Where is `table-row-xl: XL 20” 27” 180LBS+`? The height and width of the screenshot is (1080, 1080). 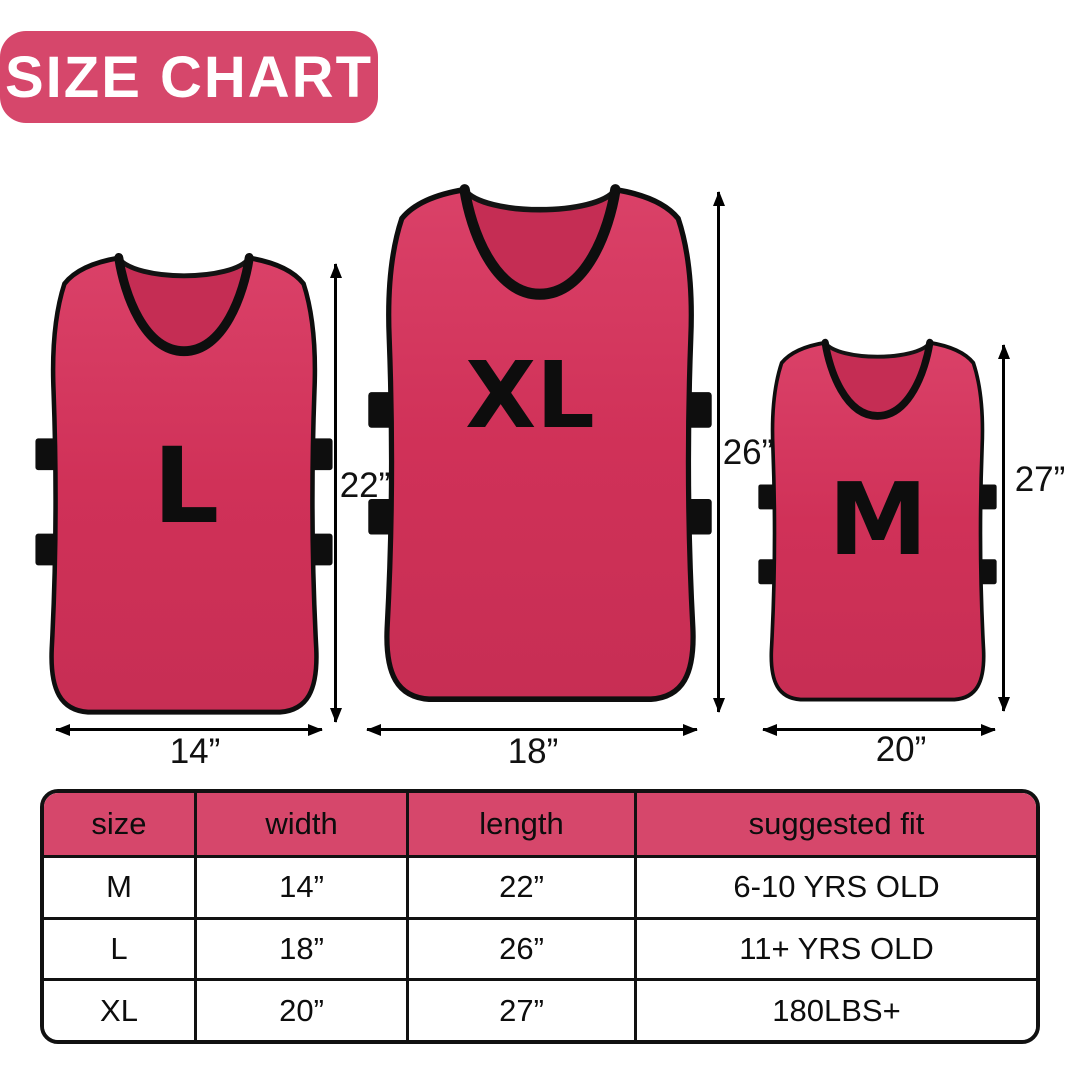
table-row-xl: XL 20” 27” 180LBS+ is located at coordinates (540, 1009).